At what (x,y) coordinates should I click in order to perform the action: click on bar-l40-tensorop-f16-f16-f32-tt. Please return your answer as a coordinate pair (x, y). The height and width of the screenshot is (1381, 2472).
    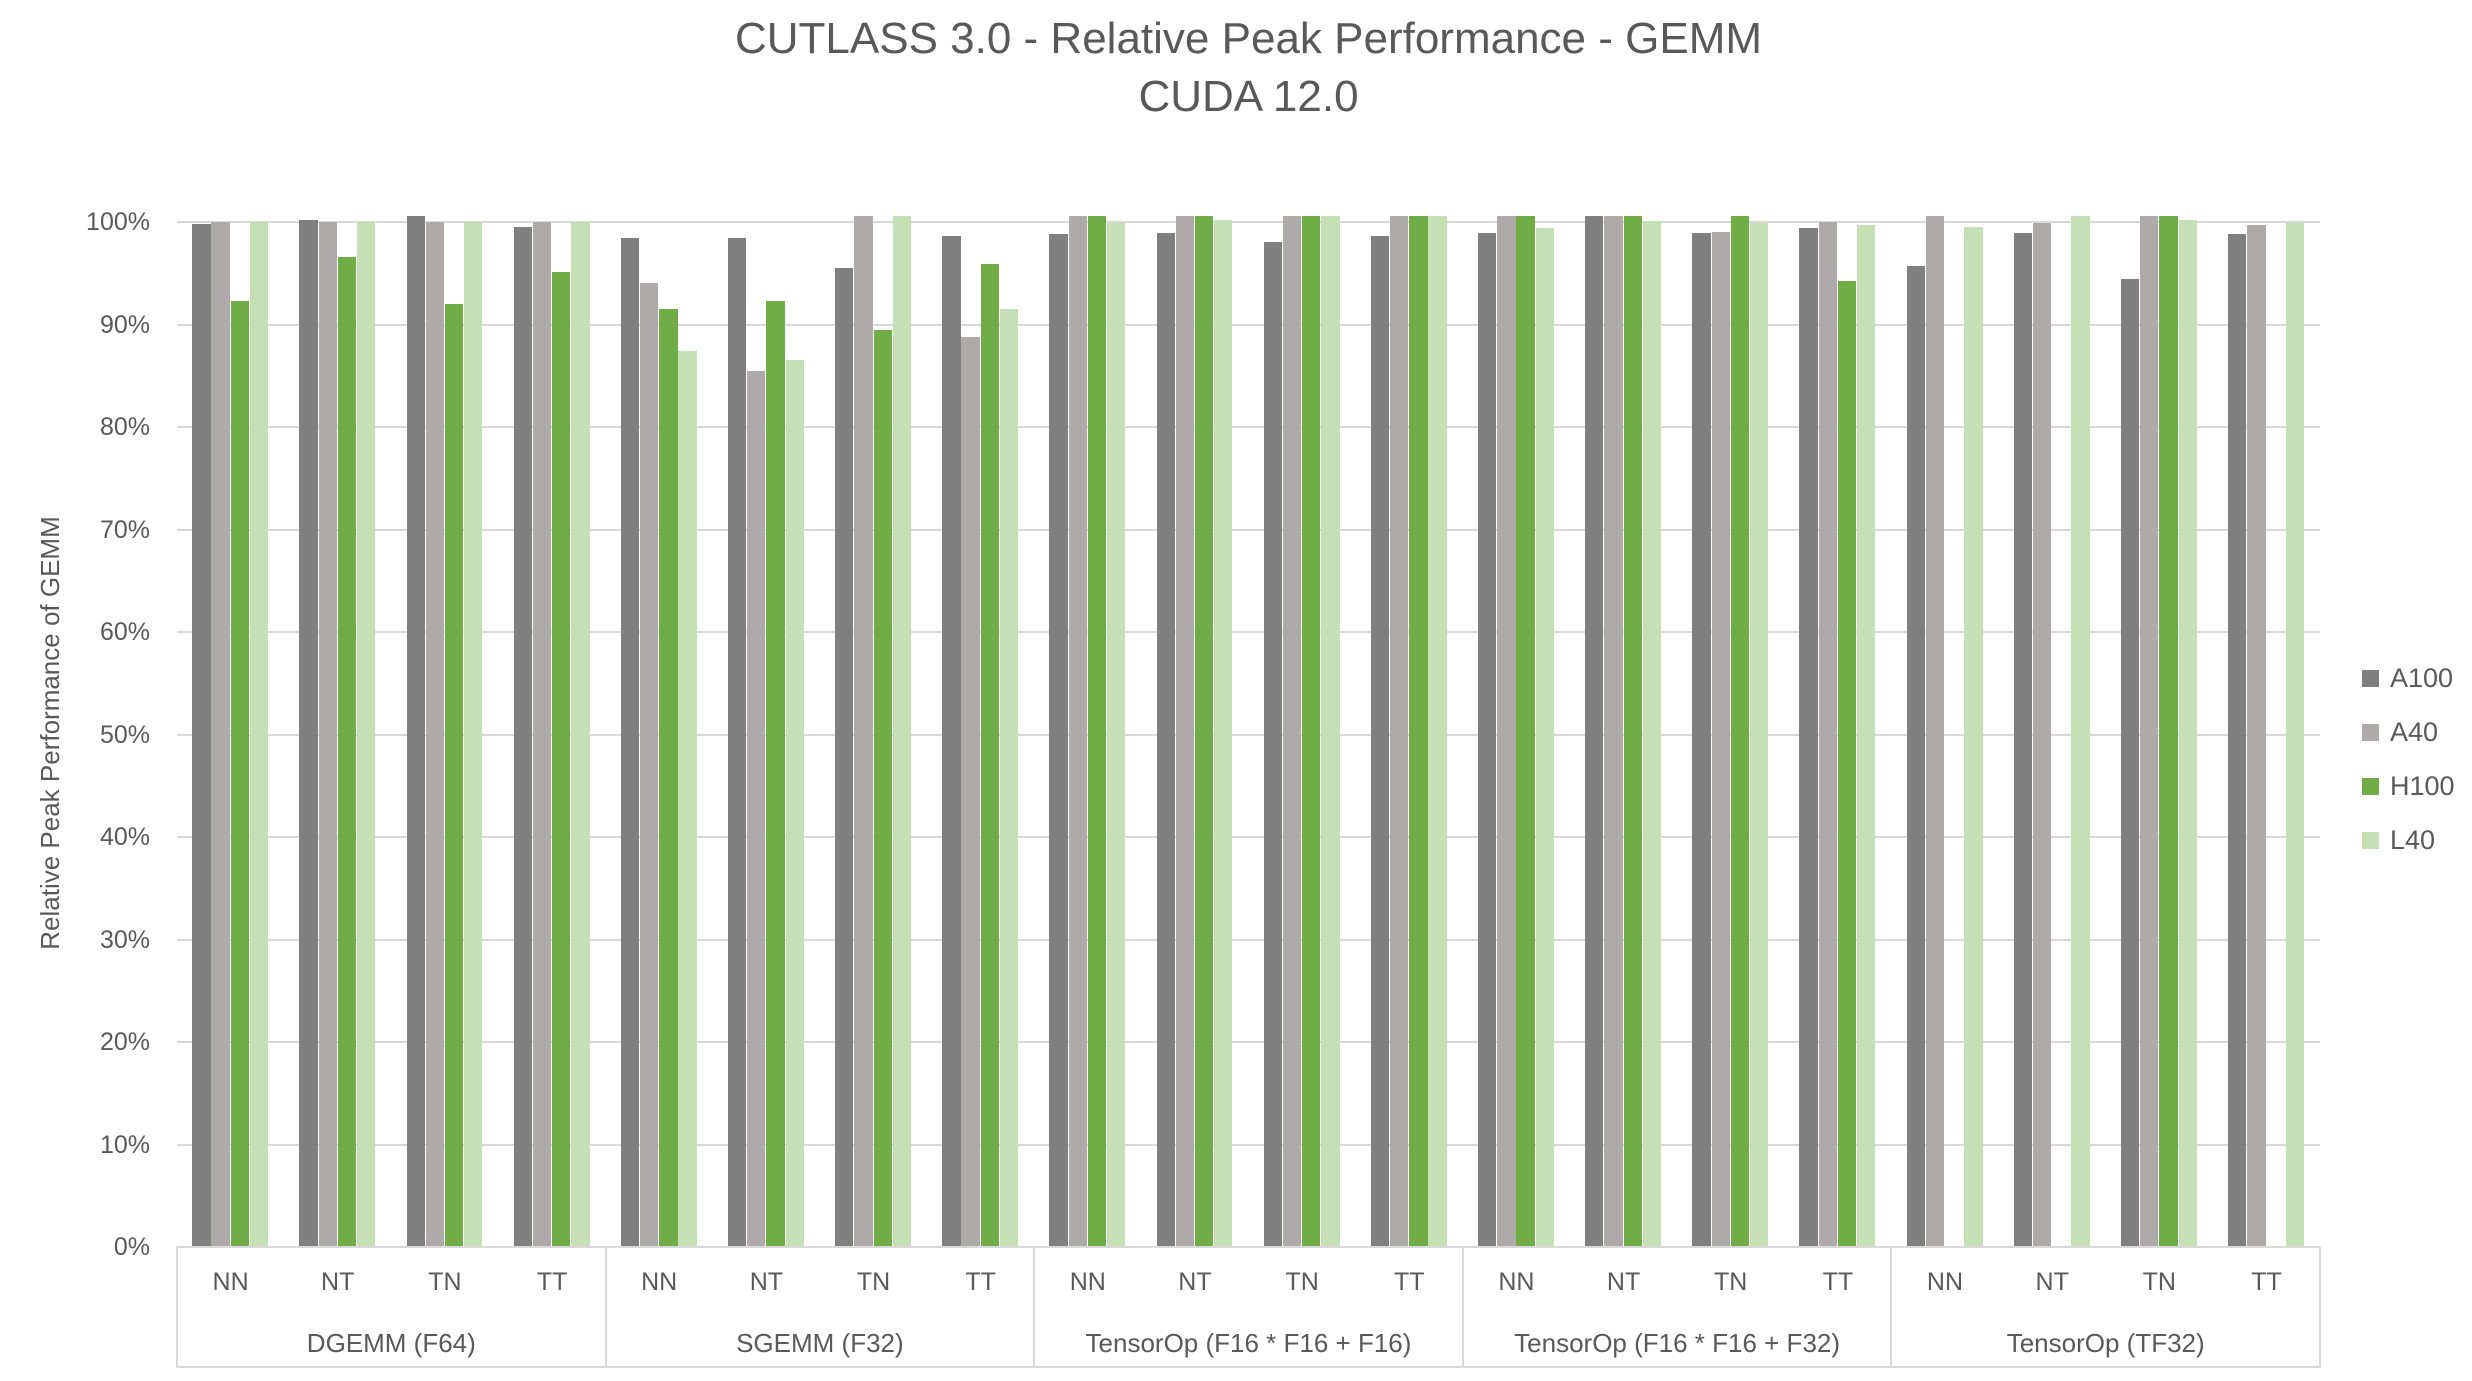
    Looking at the image, I should click on (1866, 736).